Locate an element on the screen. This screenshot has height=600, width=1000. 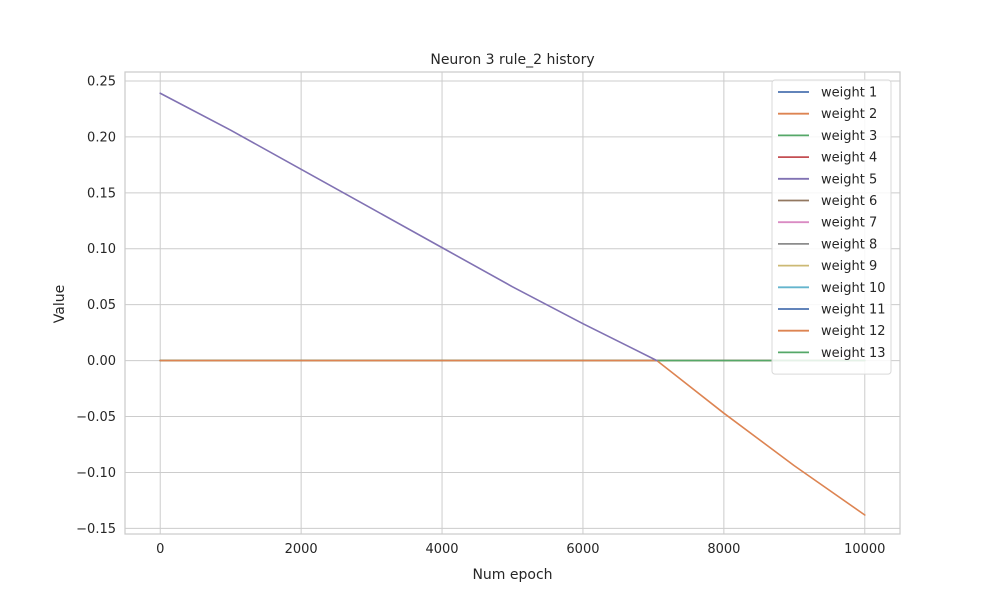
y-tick-label: 0.10 is located at coordinates (101, 249).